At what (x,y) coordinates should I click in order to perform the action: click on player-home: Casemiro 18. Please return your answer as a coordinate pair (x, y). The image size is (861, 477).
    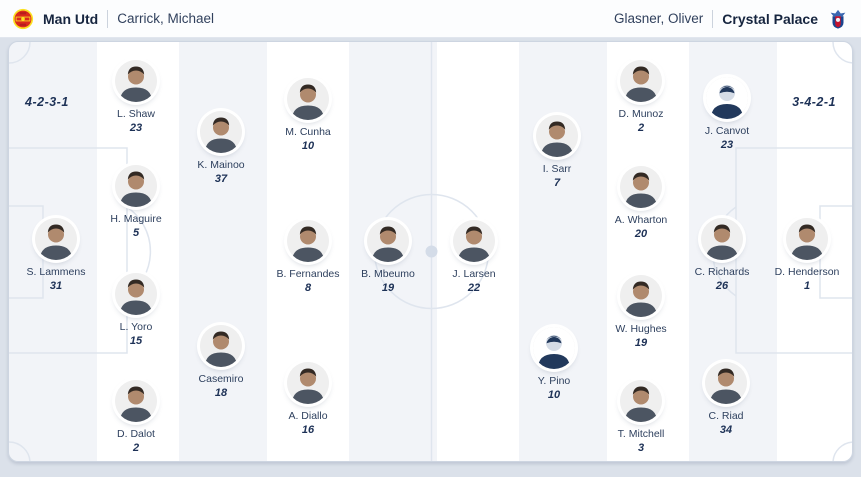
    Looking at the image, I should click on (221, 362).